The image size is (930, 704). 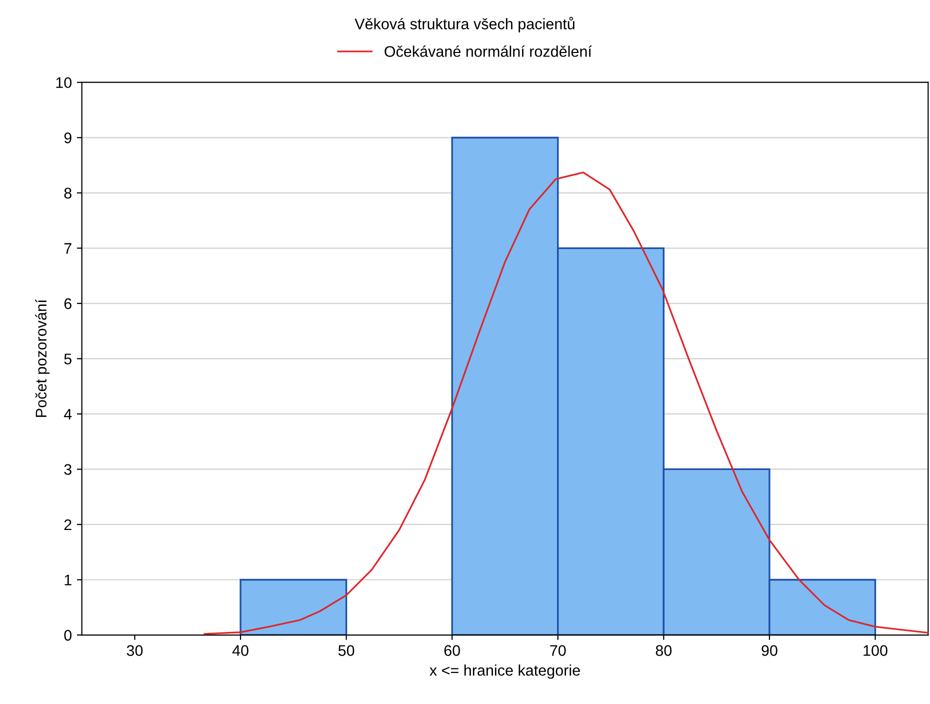 I want to click on y-tick-label: 0, so click(x=68, y=635).